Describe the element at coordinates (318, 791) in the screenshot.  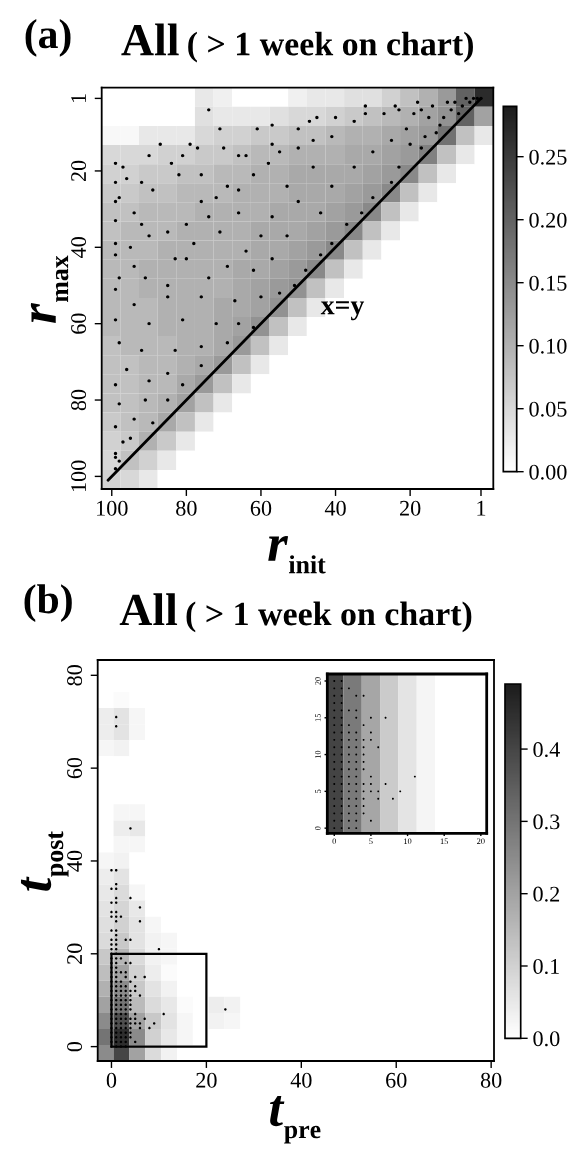
I see `y-tick-label: 5` at that location.